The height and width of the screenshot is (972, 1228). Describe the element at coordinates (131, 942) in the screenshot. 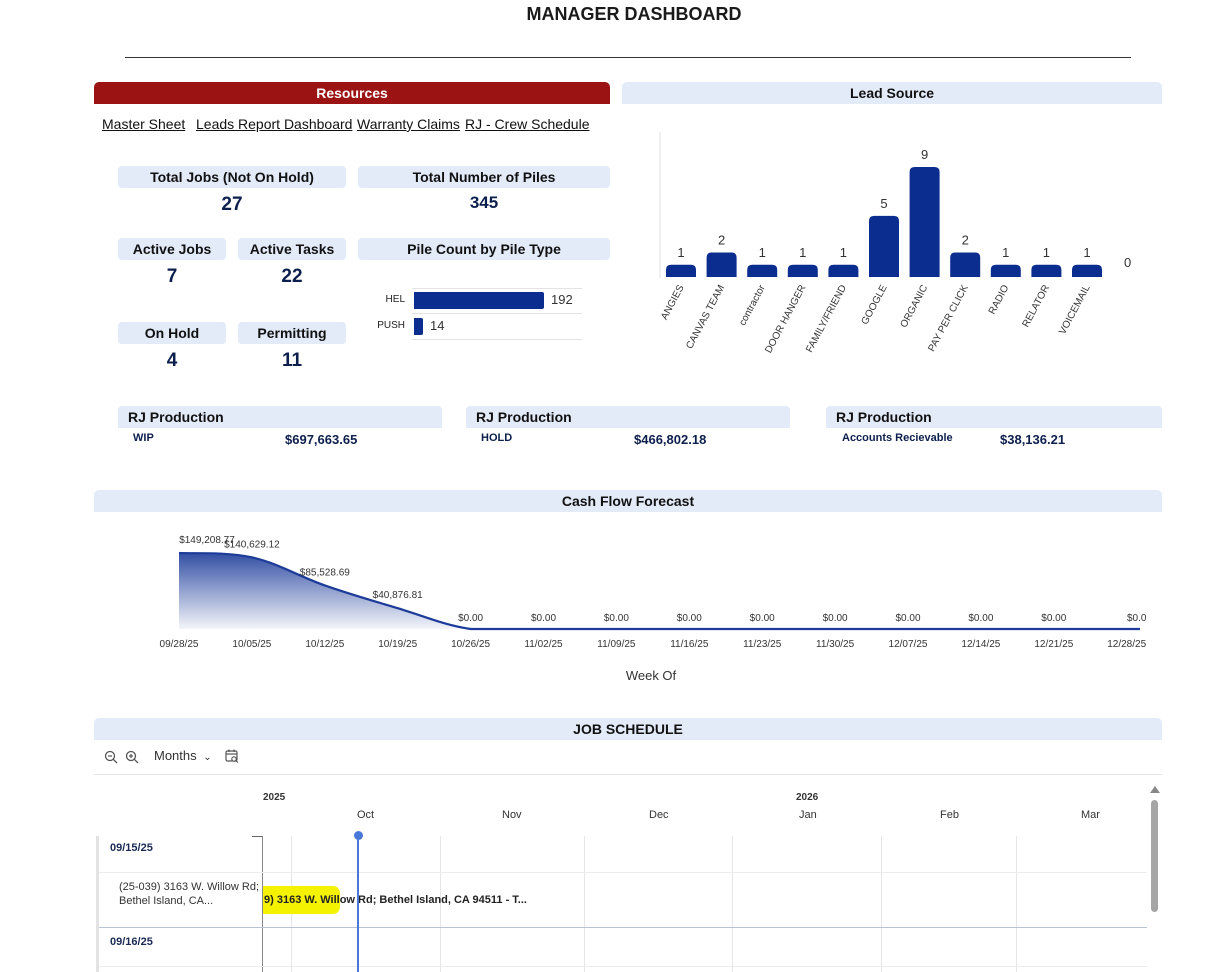

I see `group-header-0916: 09/16/25` at that location.